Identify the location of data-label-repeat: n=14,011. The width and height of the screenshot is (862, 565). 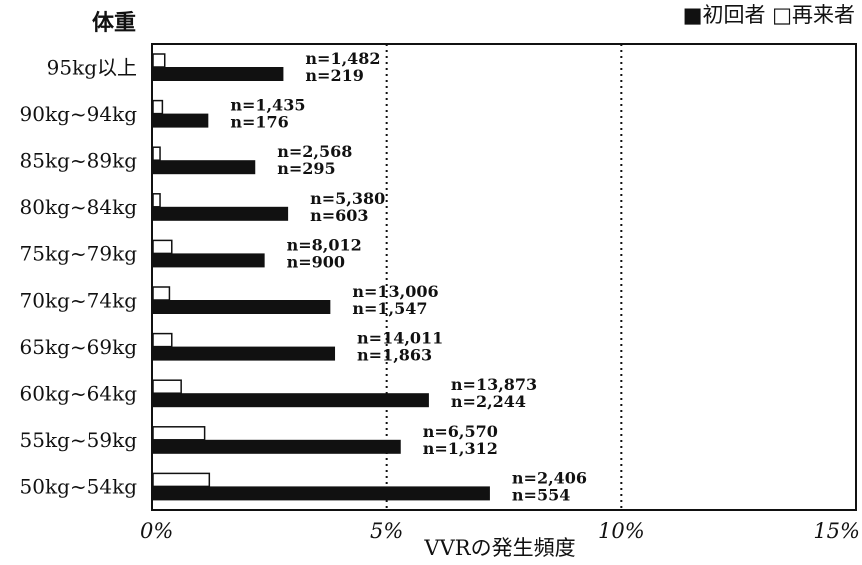
(400, 338).